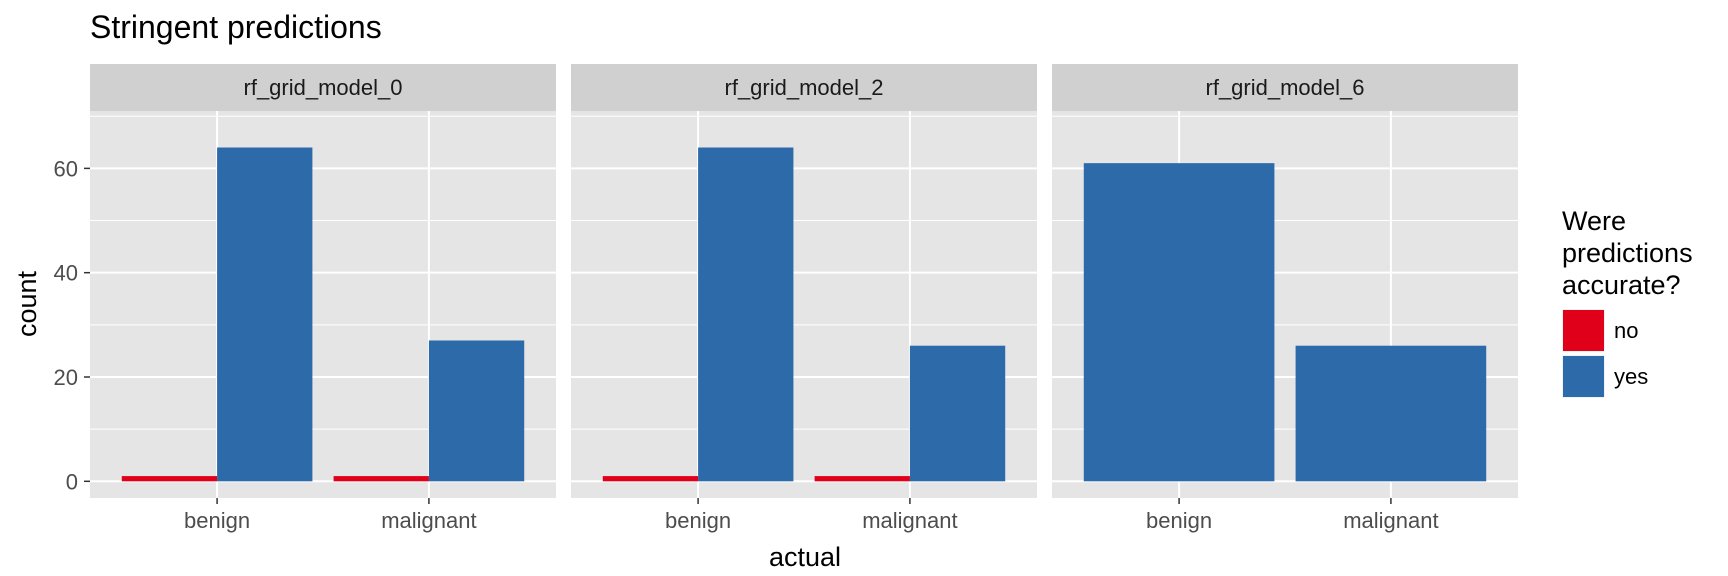  I want to click on legend-title-line: accurate?, so click(1621, 285).